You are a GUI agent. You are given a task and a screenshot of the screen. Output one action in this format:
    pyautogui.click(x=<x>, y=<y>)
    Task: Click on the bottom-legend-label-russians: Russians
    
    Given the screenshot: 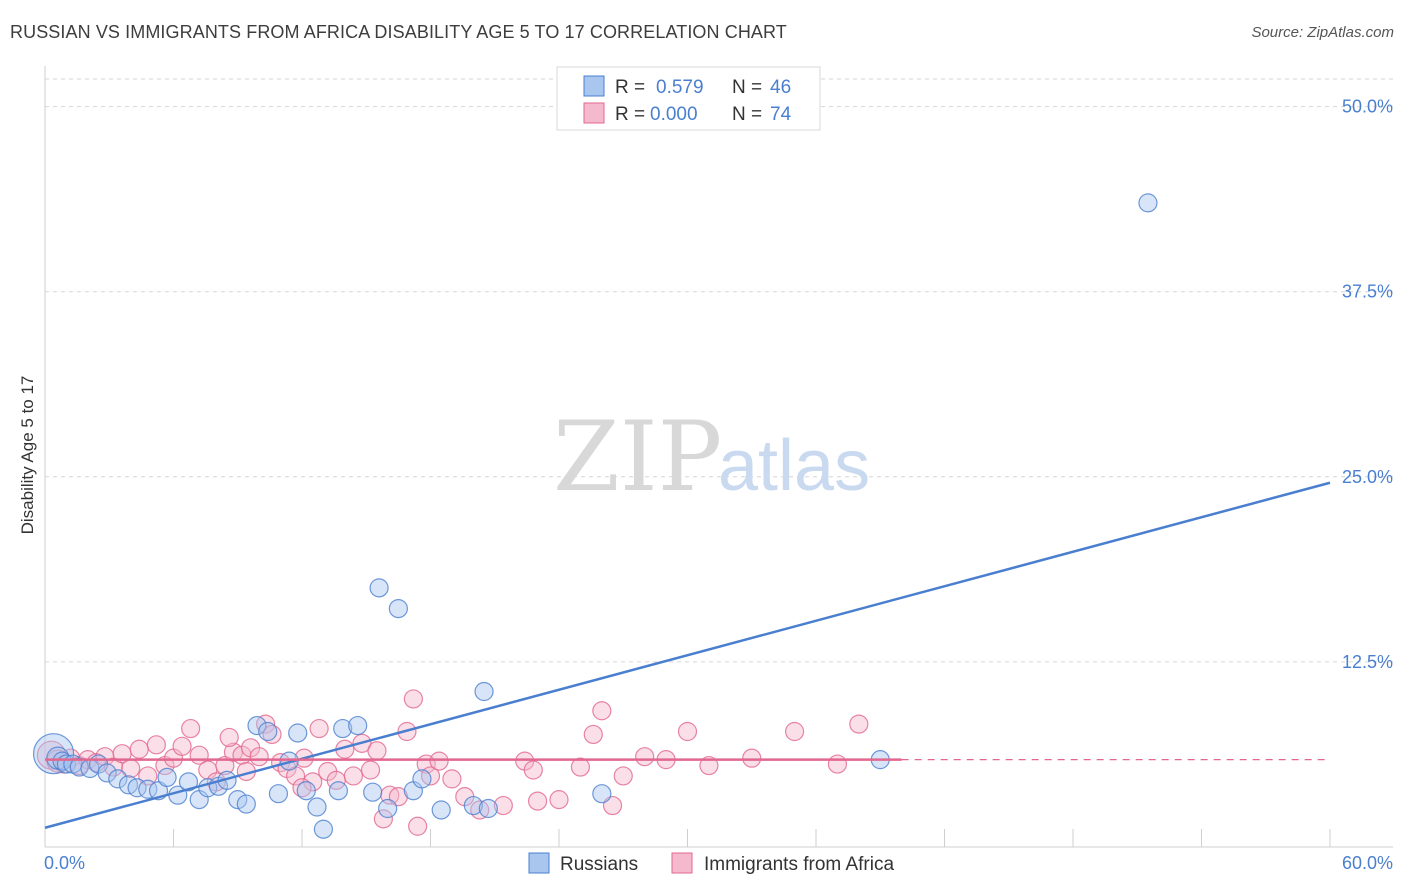 What is the action you would take?
    pyautogui.click(x=599, y=864)
    